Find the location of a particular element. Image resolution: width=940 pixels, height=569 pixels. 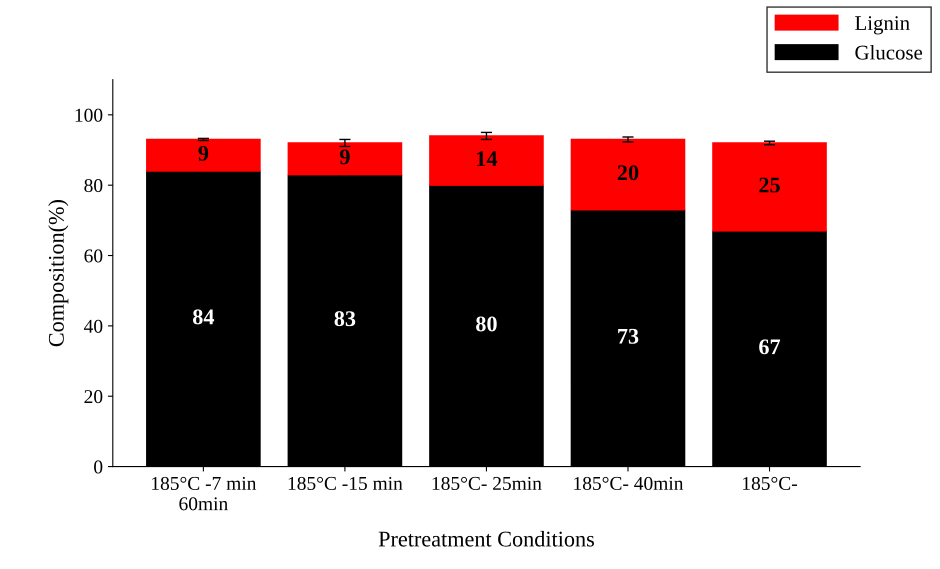

legend-label: Glucose is located at coordinates (888, 52).